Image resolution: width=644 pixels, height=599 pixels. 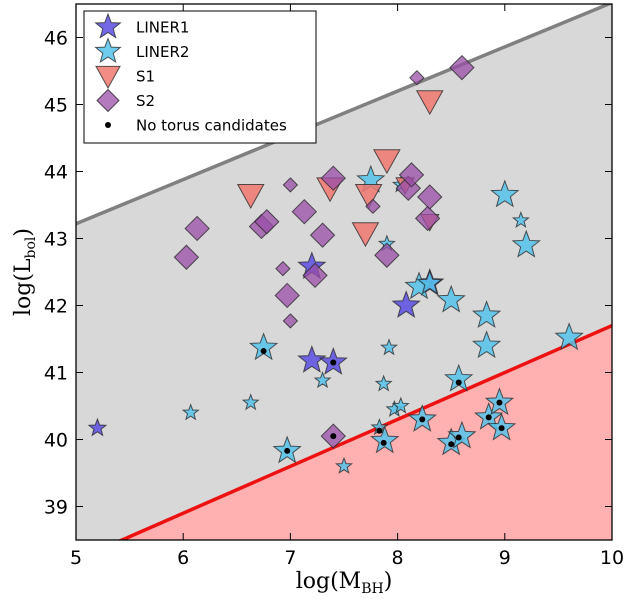 I want to click on legend-marker-liner1, so click(x=108, y=25).